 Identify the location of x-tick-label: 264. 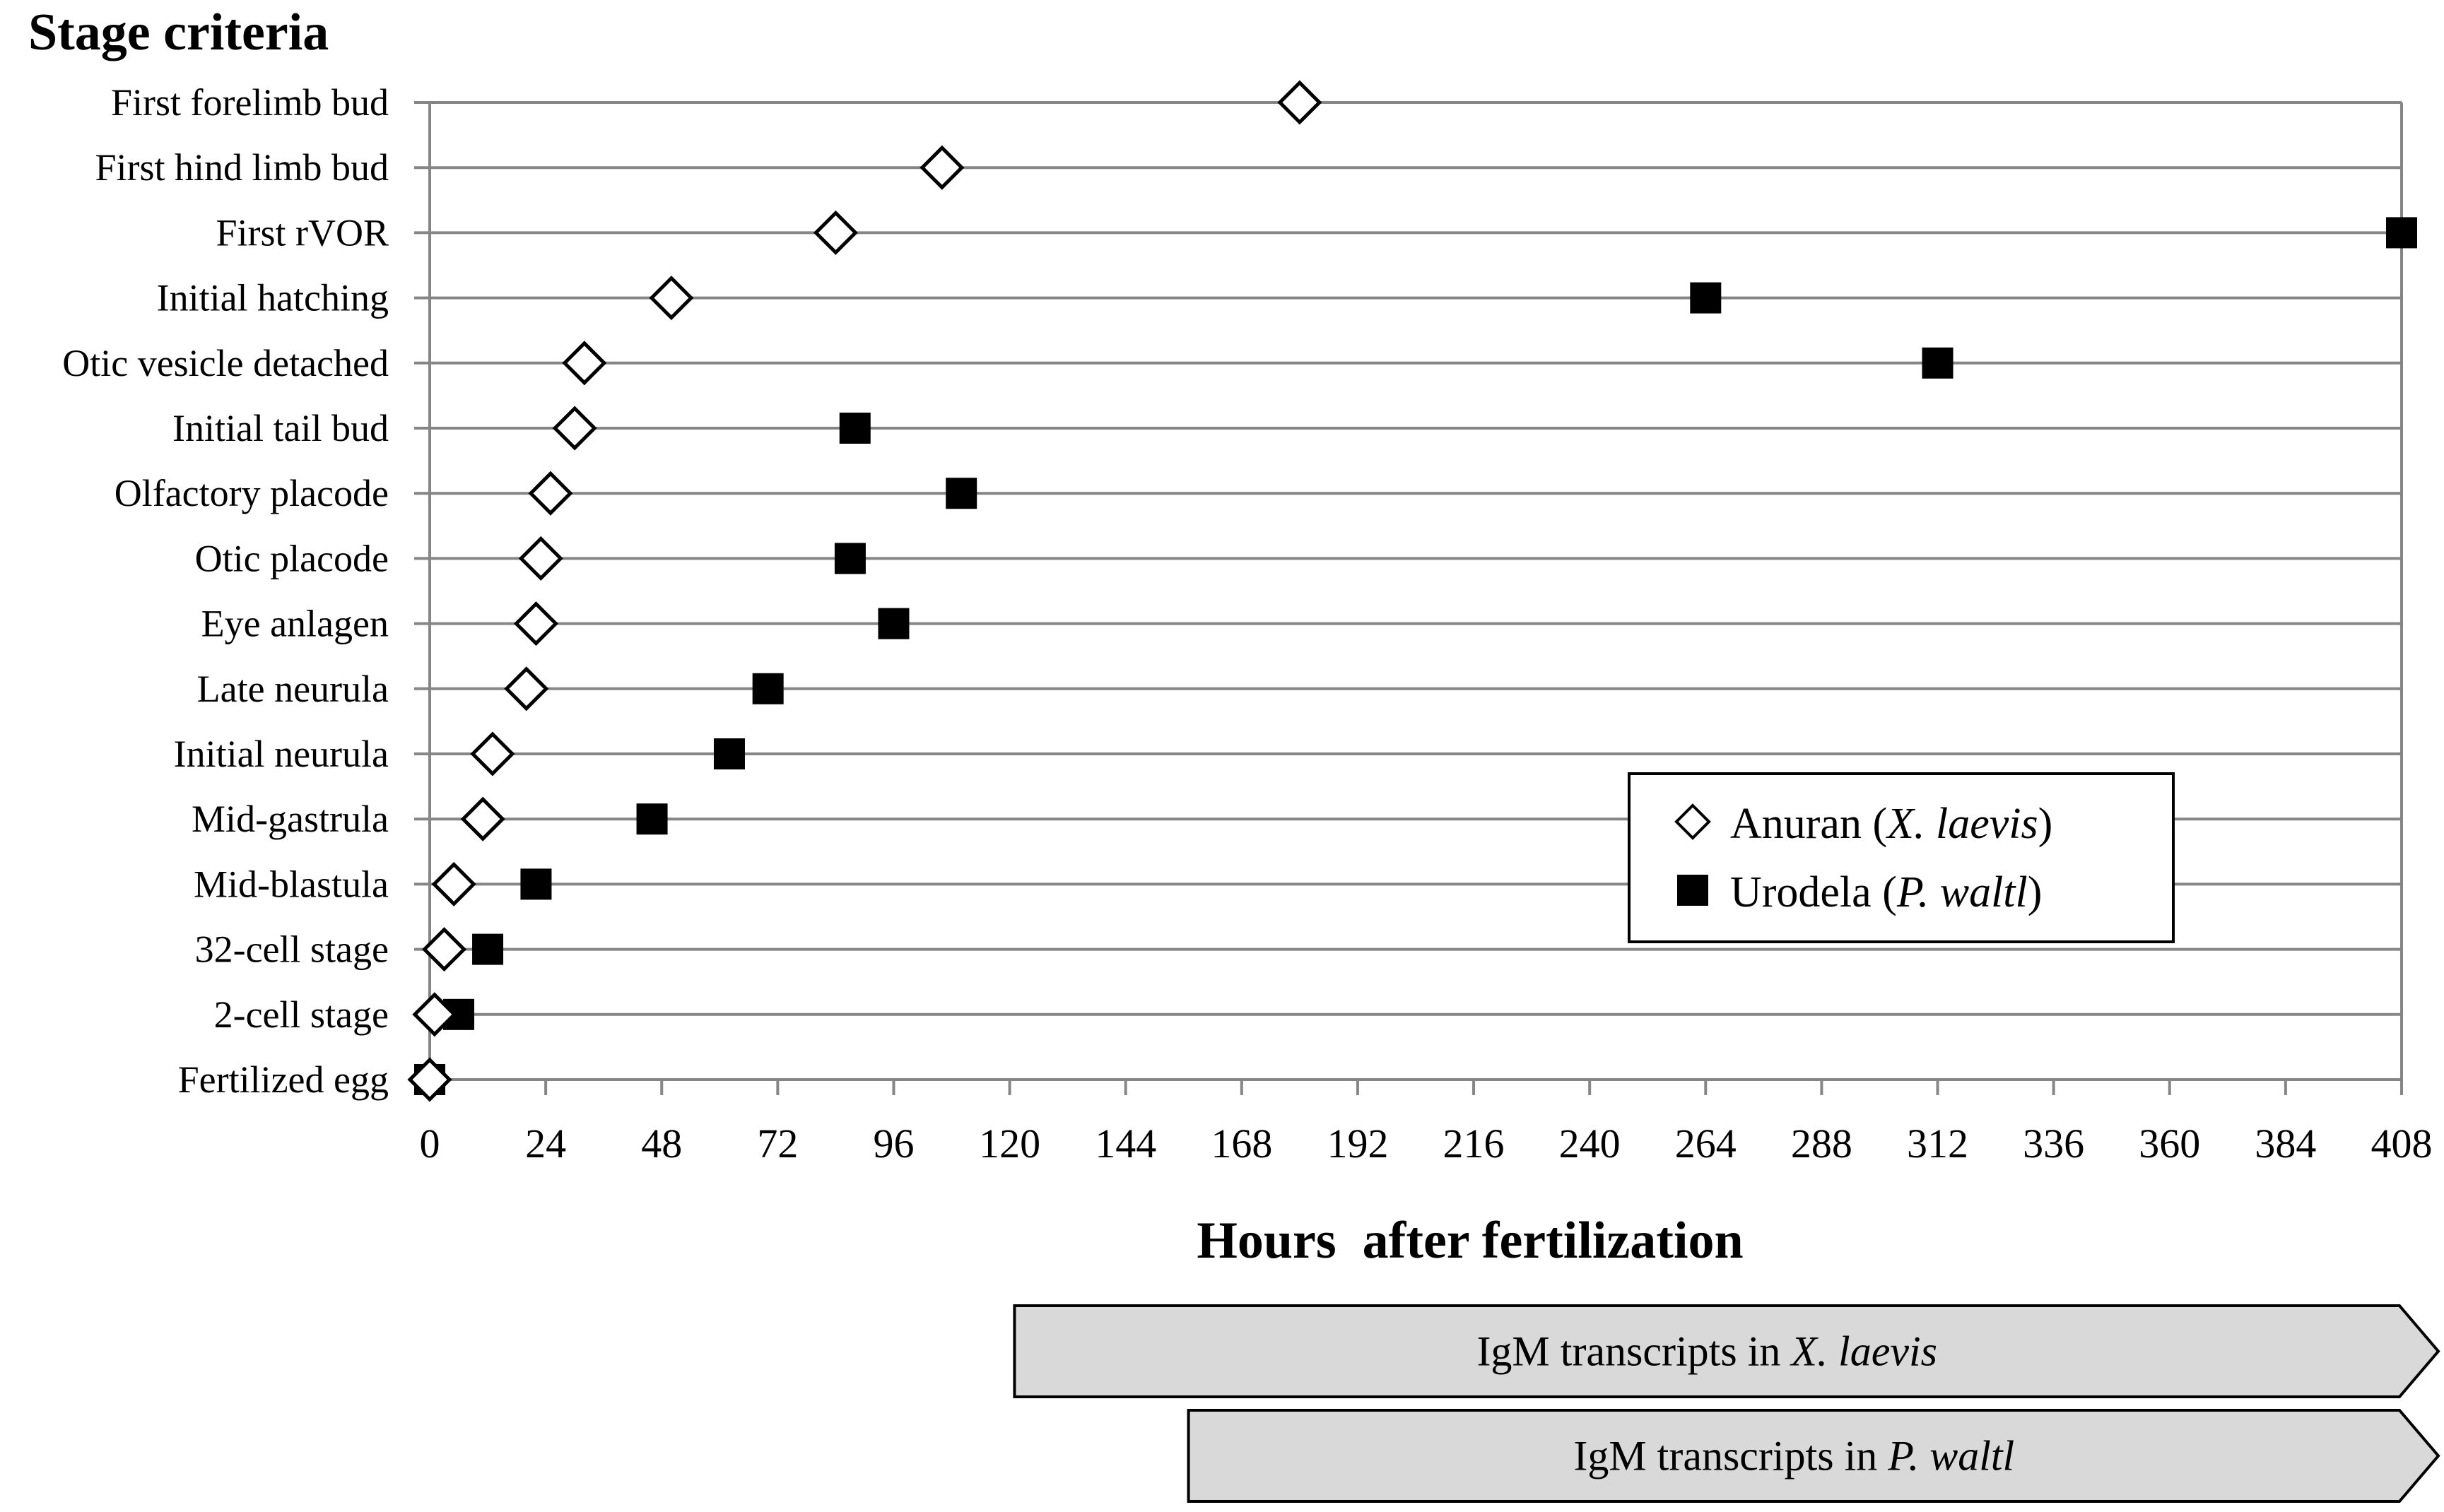
(1706, 1144).